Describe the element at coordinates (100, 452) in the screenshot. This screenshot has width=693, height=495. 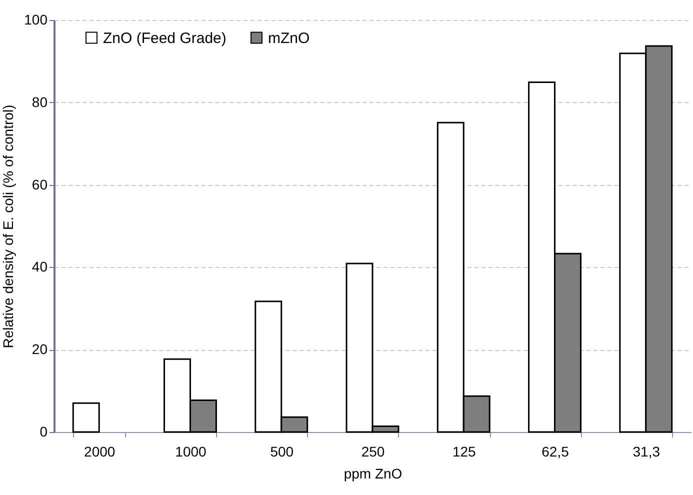
I see `x-tick-label: 2000` at that location.